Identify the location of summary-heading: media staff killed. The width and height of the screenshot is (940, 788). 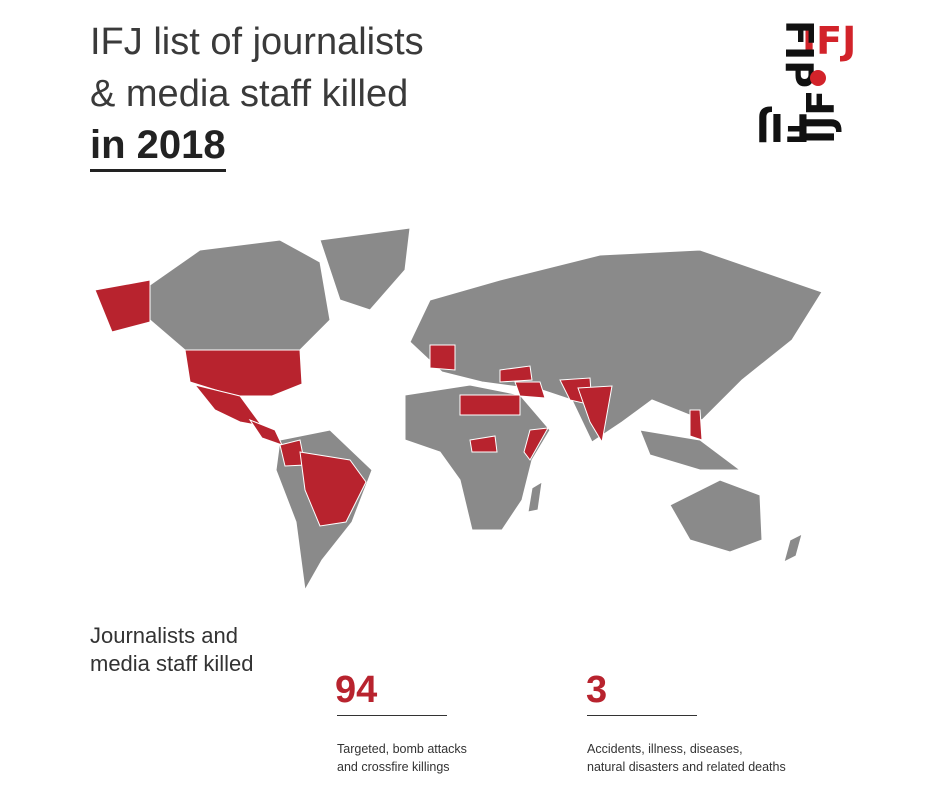
(172, 663).